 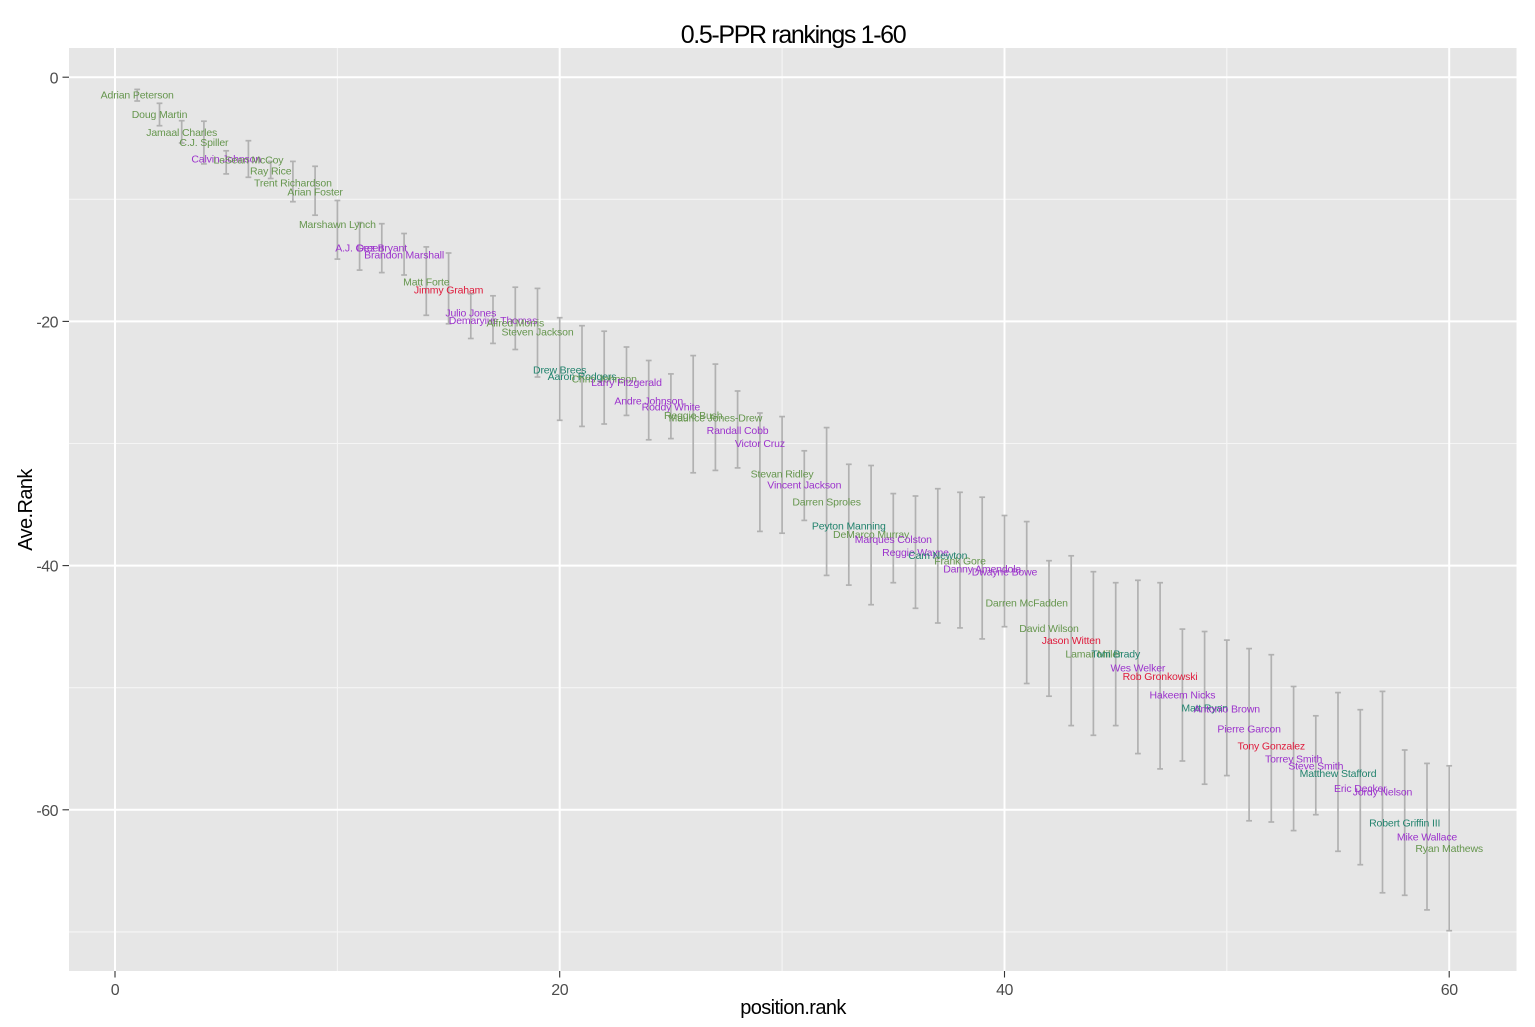 What do you see at coordinates (1027, 604) in the screenshot?
I see `svg-text: Darren McFadden` at bounding box center [1027, 604].